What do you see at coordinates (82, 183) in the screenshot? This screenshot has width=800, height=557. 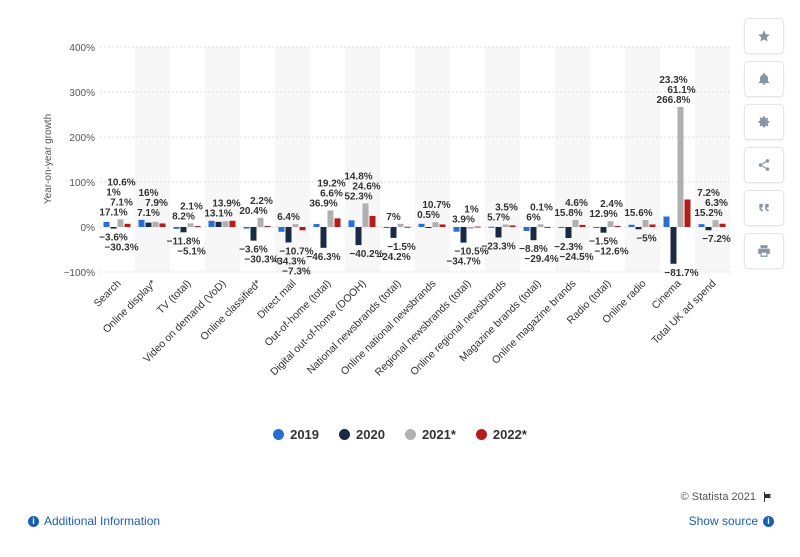 I see `y-tick-label: 100%` at bounding box center [82, 183].